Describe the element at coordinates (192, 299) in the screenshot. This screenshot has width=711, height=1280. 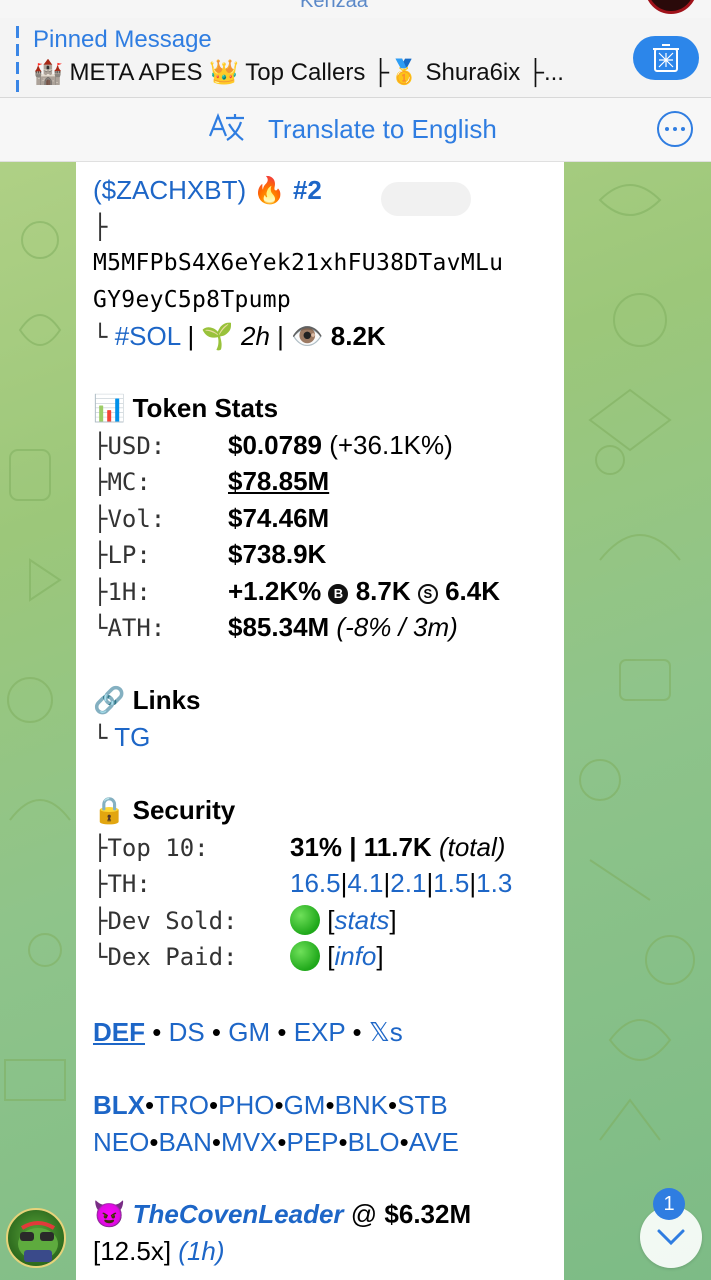
I see `contract-address-line2: GY9eyC5p8Tpump` at that location.